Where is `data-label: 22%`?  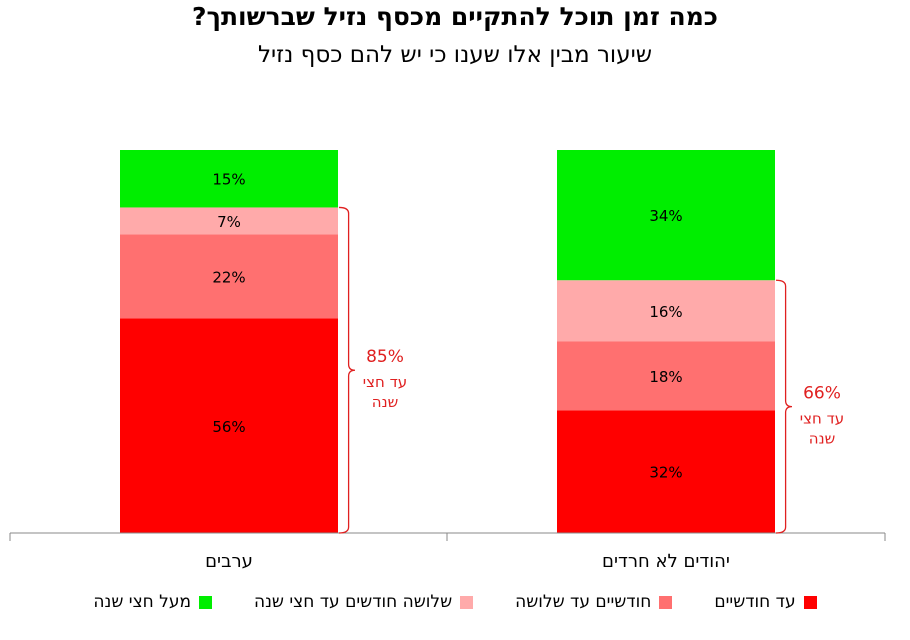
data-label: 22% is located at coordinates (228, 277).